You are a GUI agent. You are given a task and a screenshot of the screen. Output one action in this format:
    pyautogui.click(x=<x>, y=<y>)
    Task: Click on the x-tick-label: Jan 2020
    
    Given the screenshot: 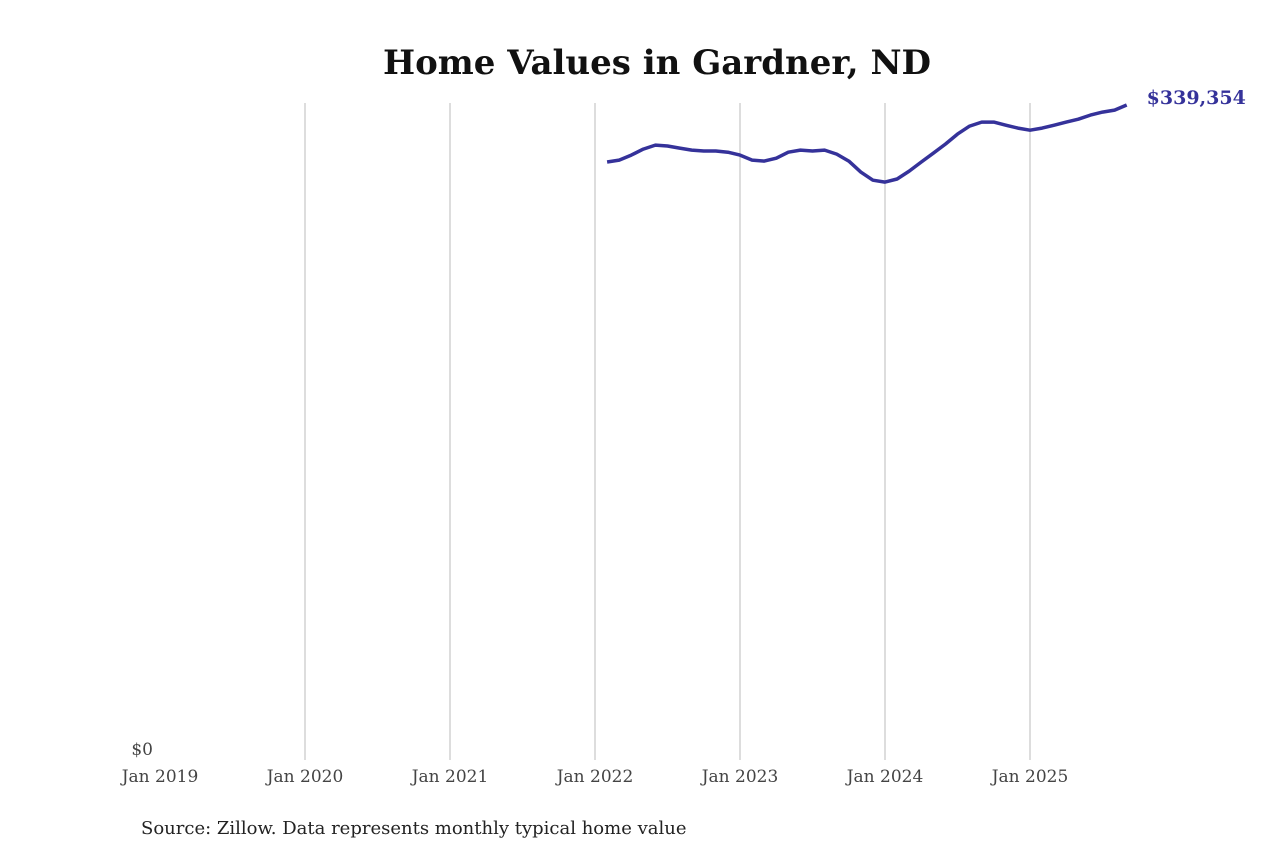 What is the action you would take?
    pyautogui.click(x=304, y=777)
    